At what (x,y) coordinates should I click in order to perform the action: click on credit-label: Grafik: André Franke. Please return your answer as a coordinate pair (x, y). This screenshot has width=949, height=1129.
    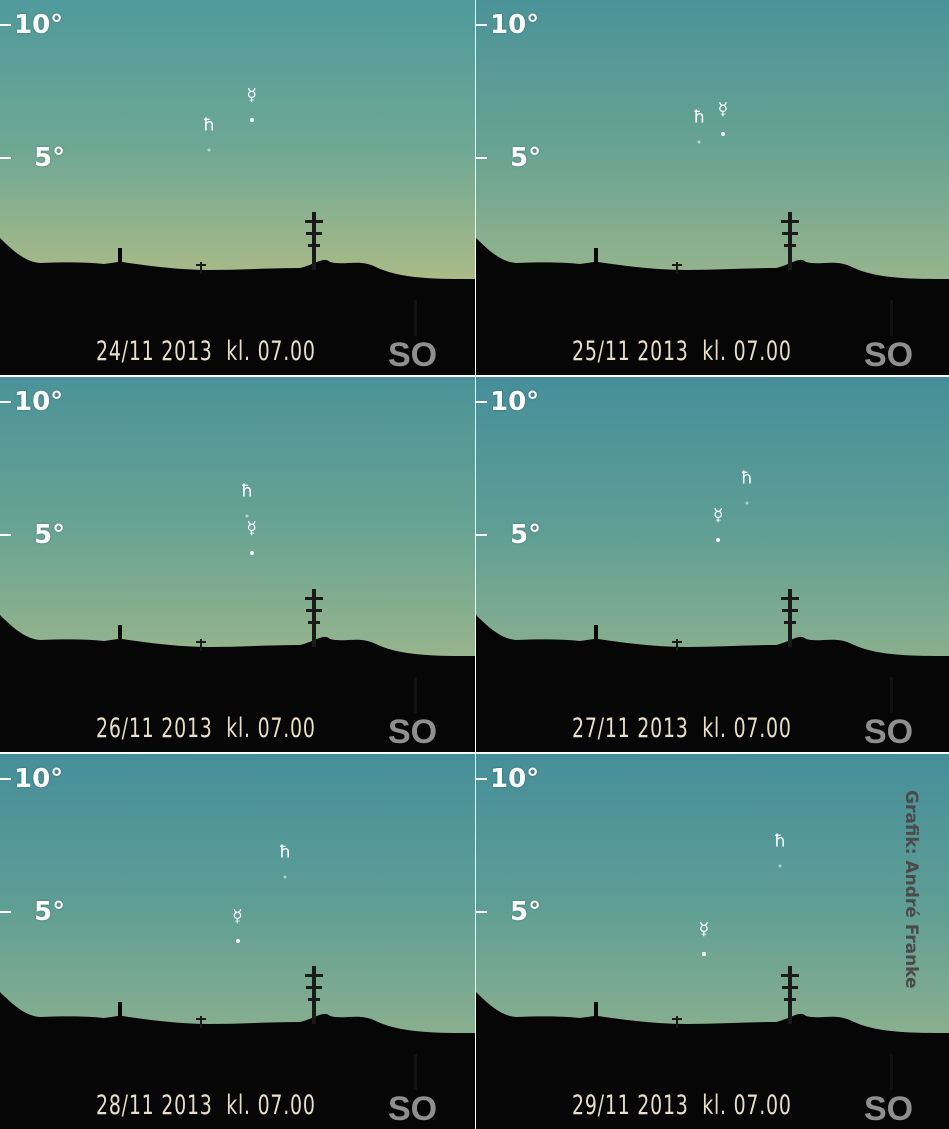
    Looking at the image, I should click on (911, 889).